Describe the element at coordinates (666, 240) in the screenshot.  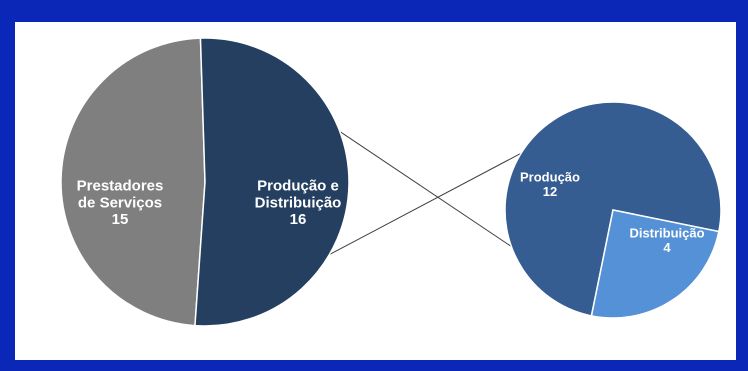
I see `secondary-pie-label-1: Distribuição 4` at that location.